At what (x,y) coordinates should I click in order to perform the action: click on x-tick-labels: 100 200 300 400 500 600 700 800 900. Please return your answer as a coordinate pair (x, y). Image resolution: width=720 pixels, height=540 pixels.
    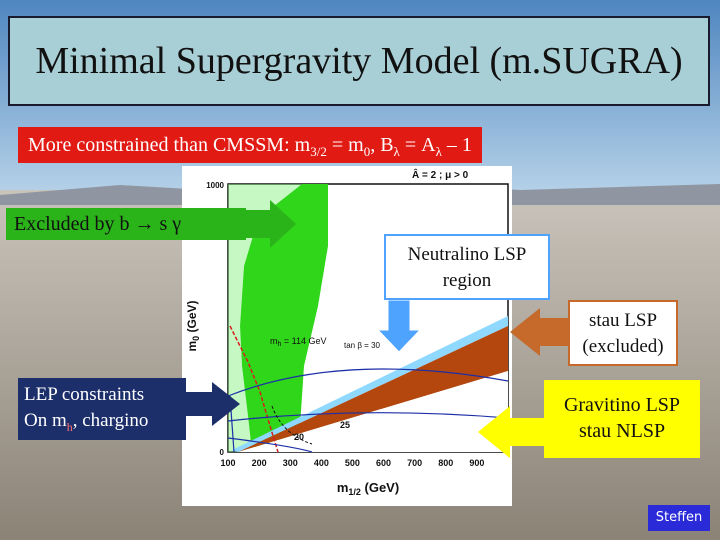
    Looking at the image, I should click on (352, 463).